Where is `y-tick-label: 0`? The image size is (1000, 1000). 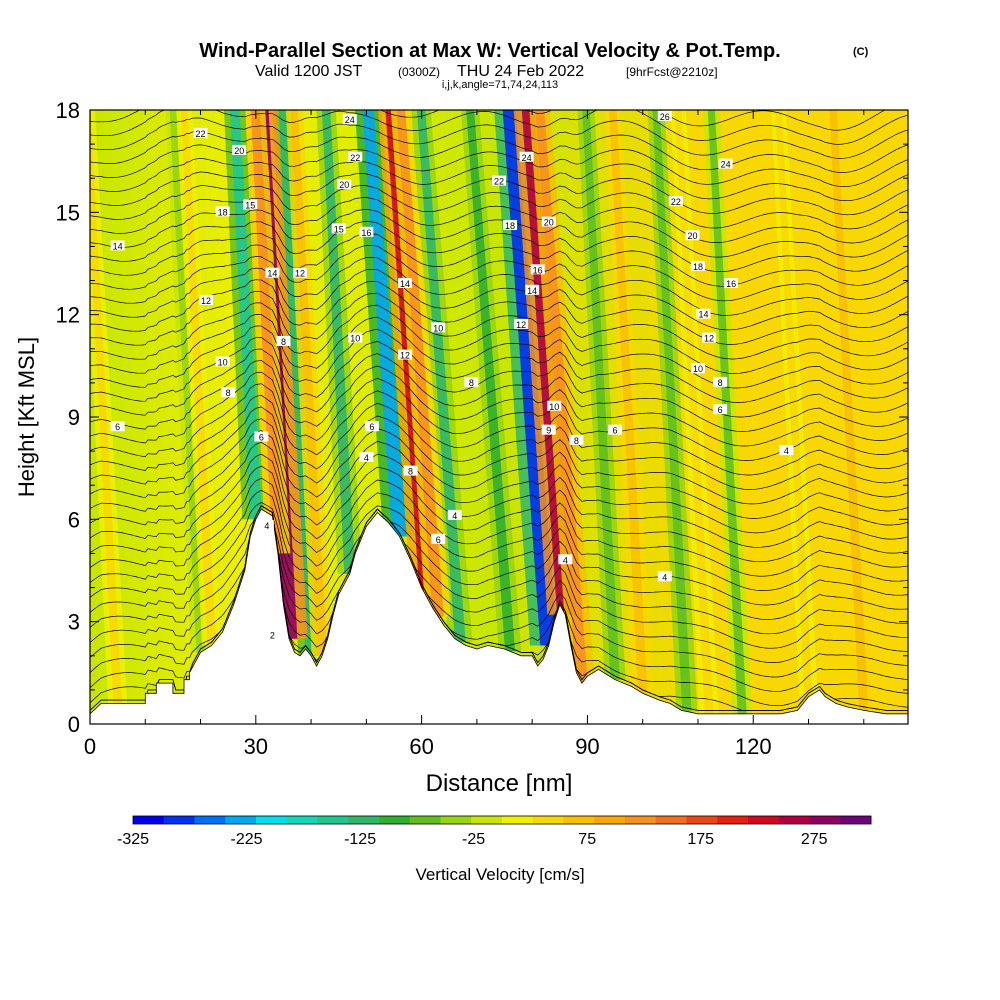 y-tick-label: 0 is located at coordinates (74, 724).